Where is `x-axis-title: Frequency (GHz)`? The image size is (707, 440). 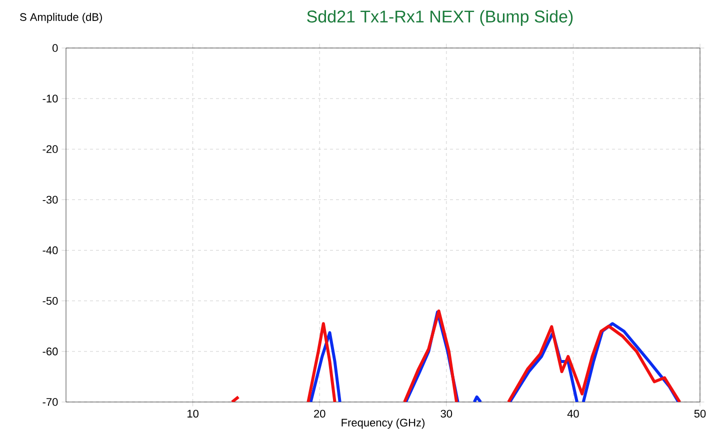
x-axis-title: Frequency (GHz) is located at coordinates (383, 423).